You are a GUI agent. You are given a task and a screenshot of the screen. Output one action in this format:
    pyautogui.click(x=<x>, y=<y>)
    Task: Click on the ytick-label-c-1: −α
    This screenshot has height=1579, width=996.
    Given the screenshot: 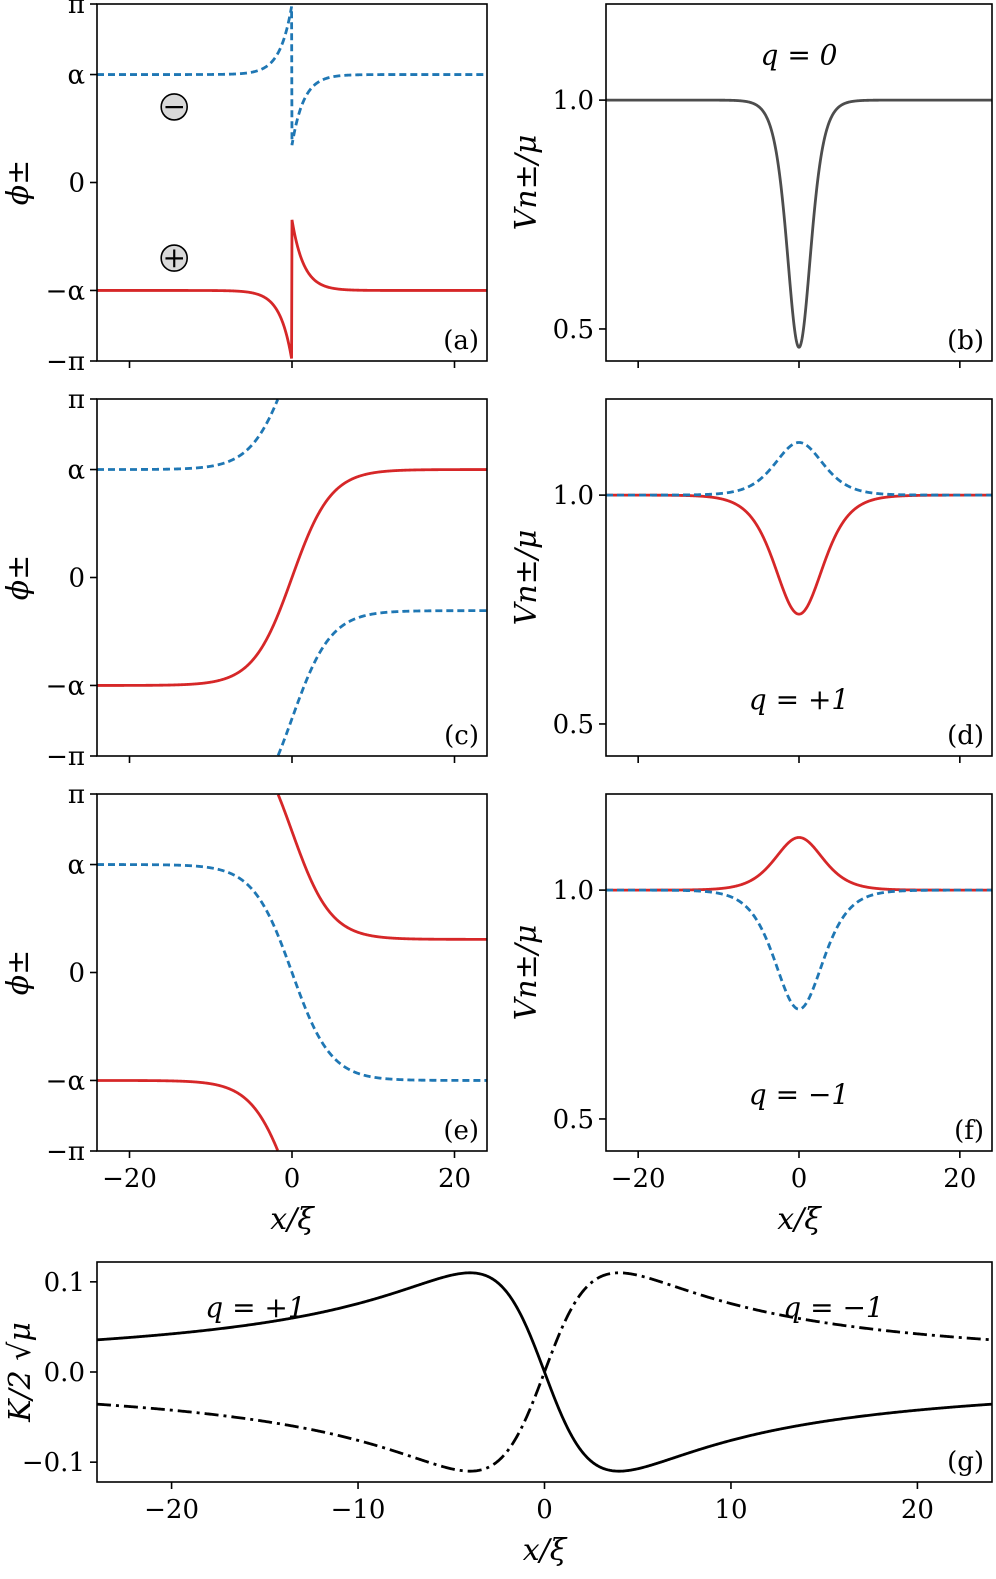 What is the action you would take?
    pyautogui.click(x=65, y=686)
    